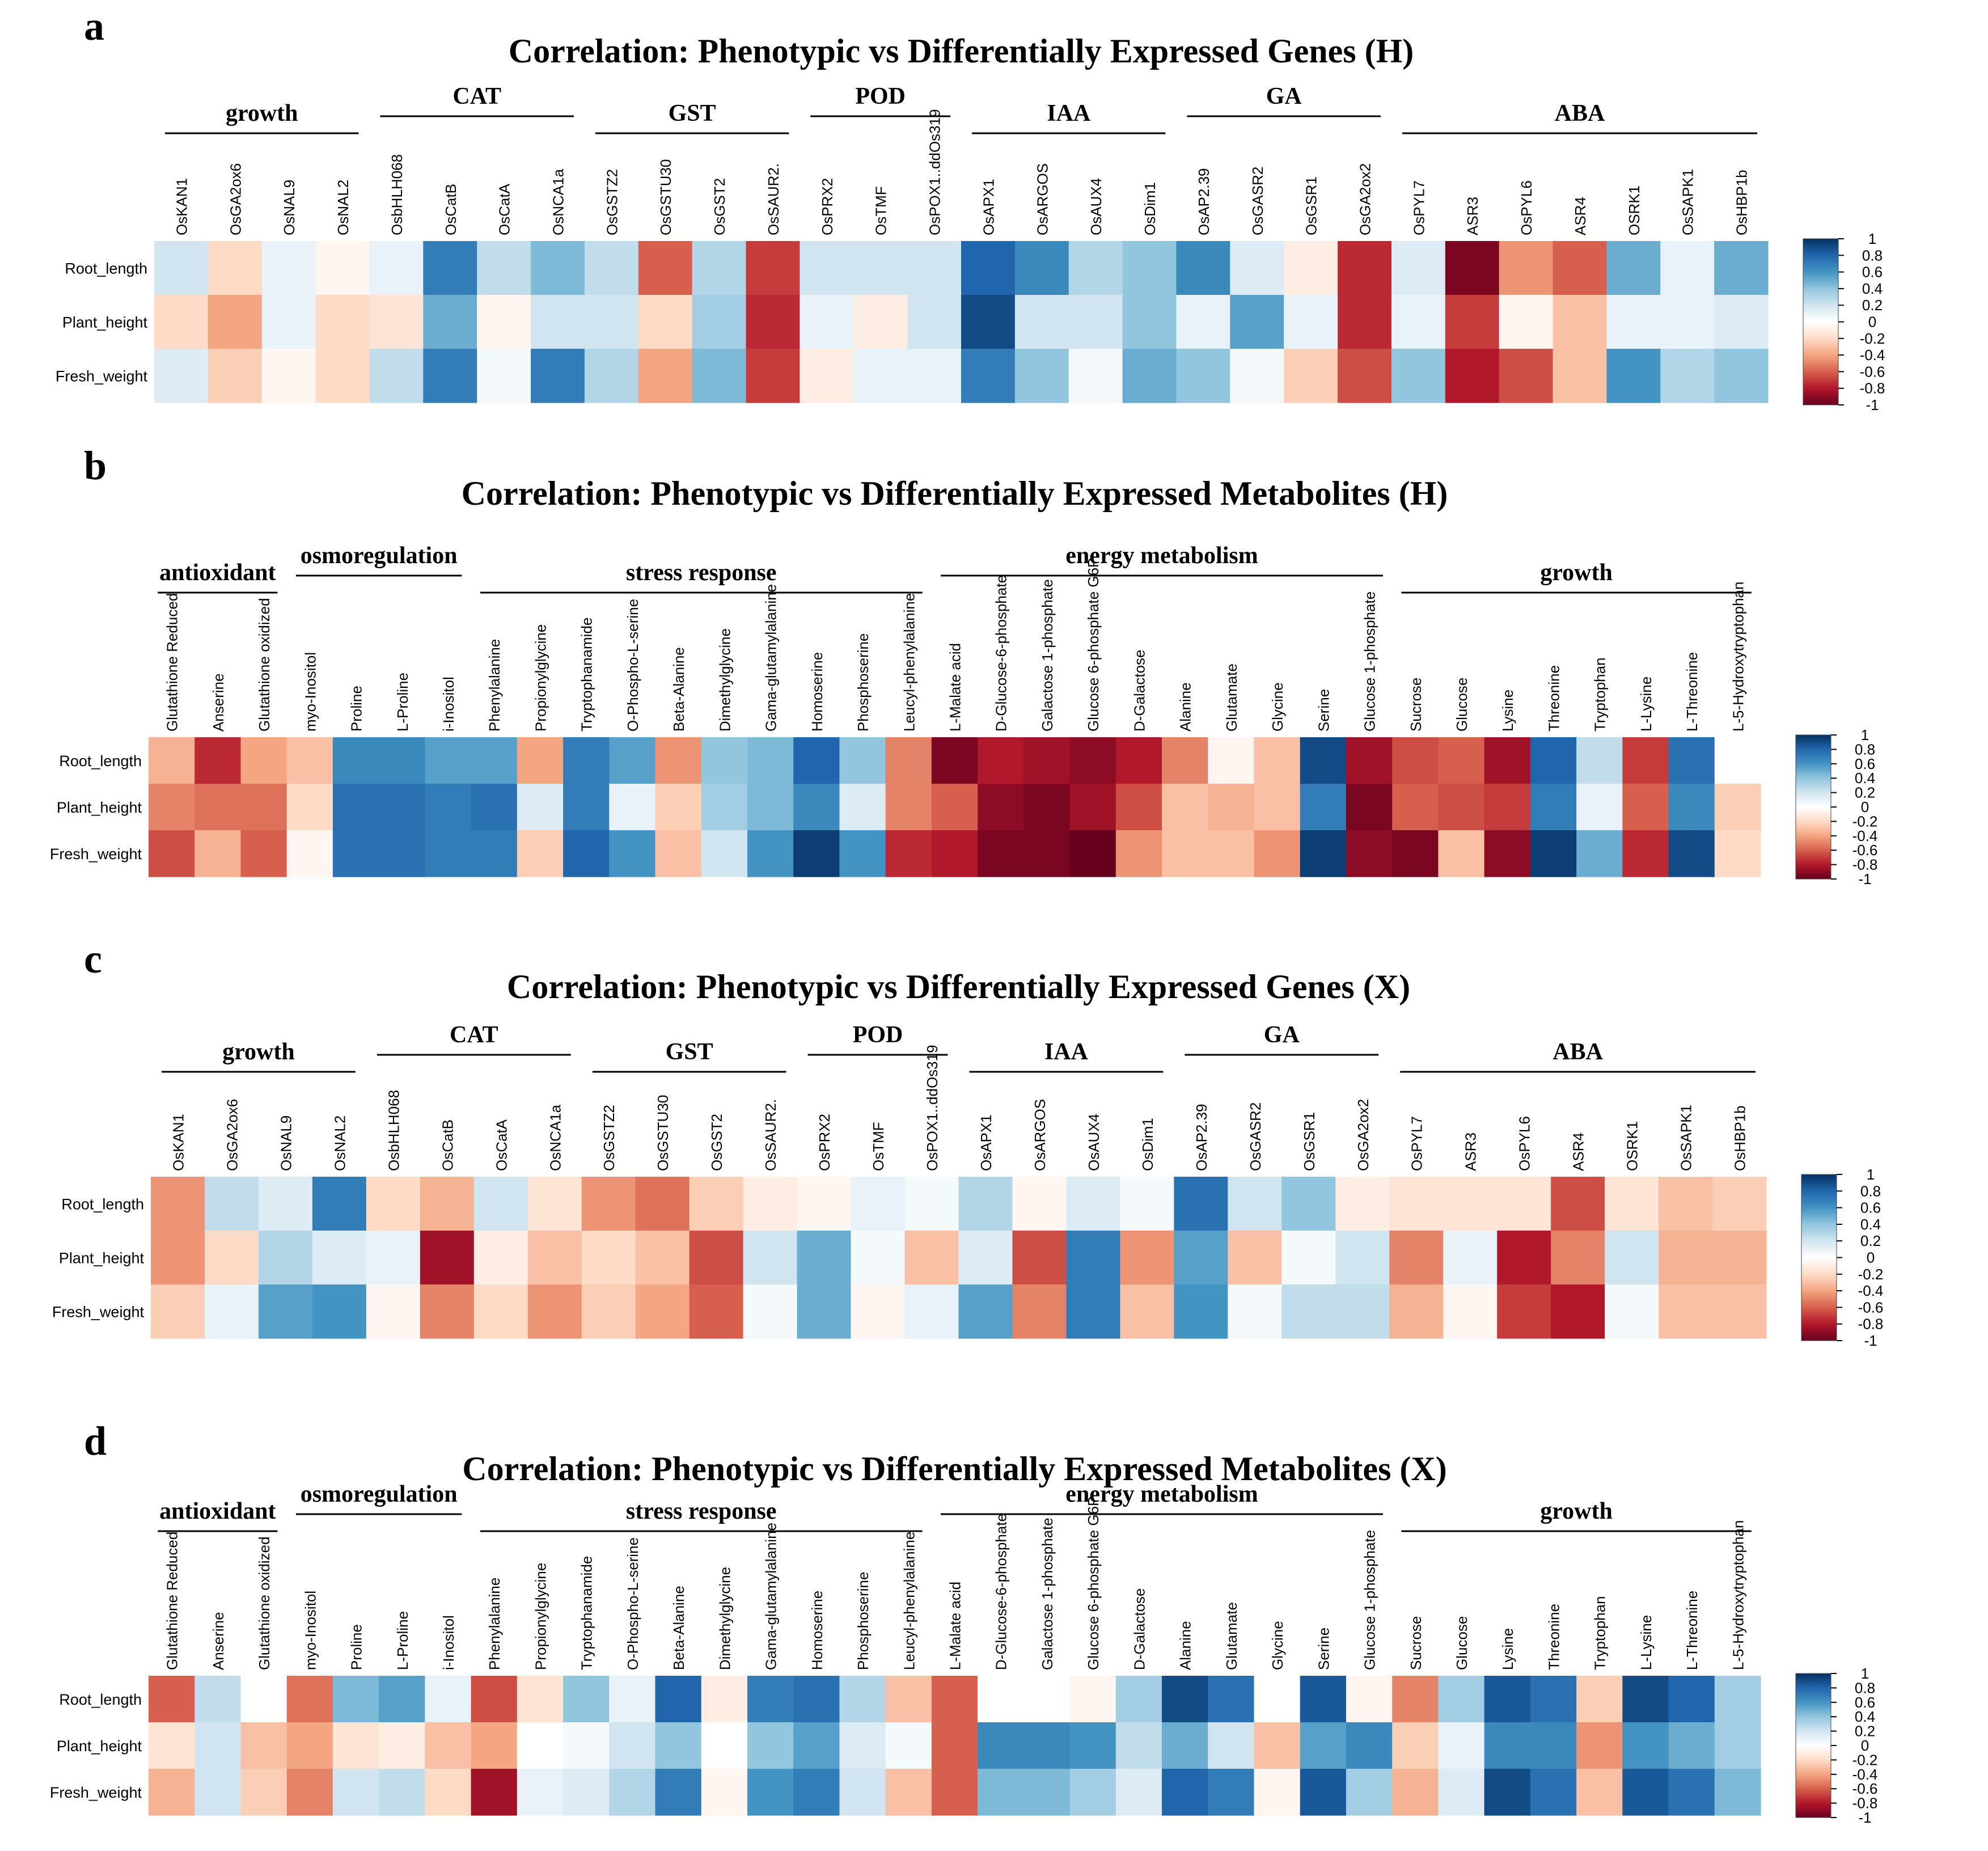 The height and width of the screenshot is (1851, 1988). Describe the element at coordinates (1553, 1637) in the screenshot. I see `column-label: Threonine` at that location.